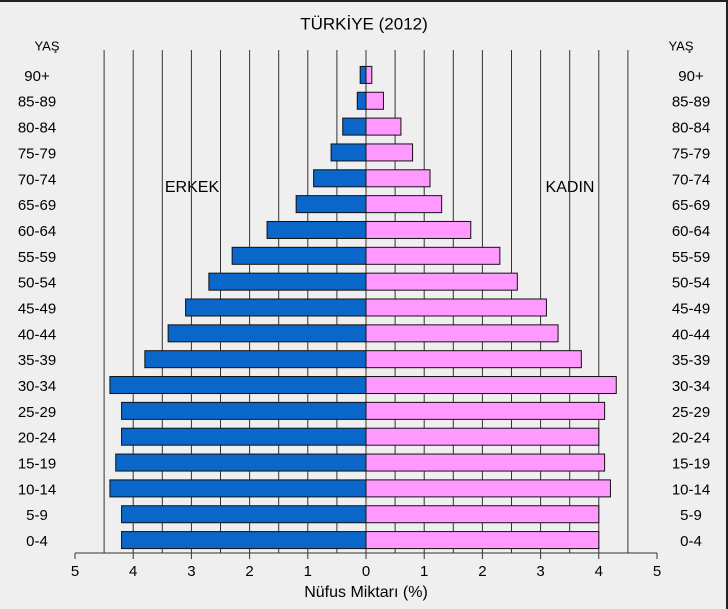  What do you see at coordinates (366, 592) in the screenshot?
I see `x-axis-label: Nüfus Miktarı (%)` at bounding box center [366, 592].